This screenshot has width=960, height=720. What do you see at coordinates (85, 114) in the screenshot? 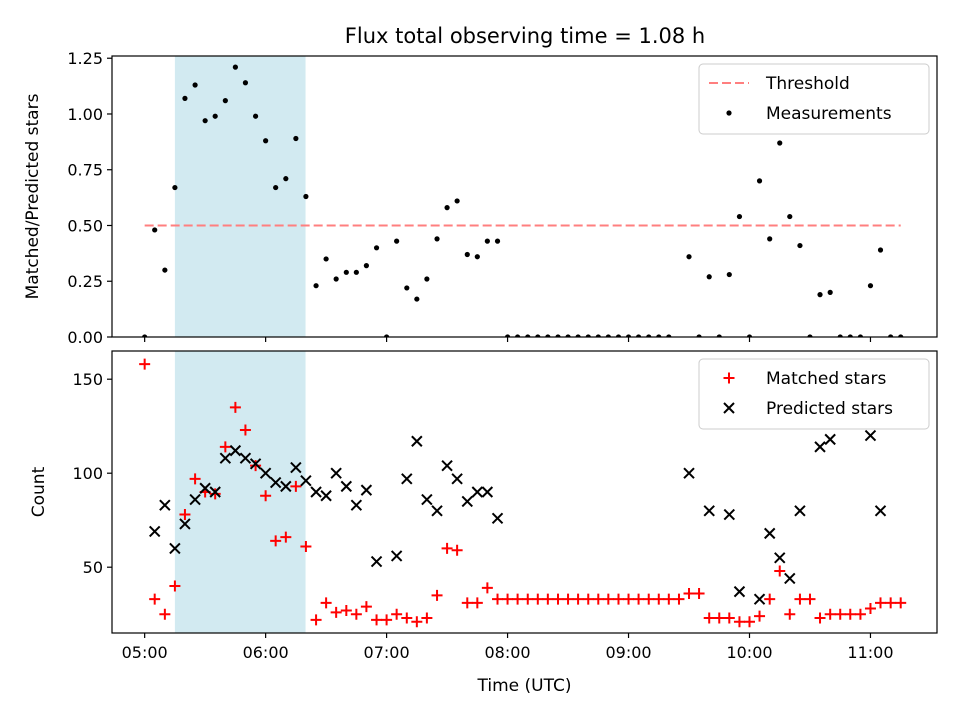
I see `y-tick-label: 1.00` at bounding box center [85, 114].